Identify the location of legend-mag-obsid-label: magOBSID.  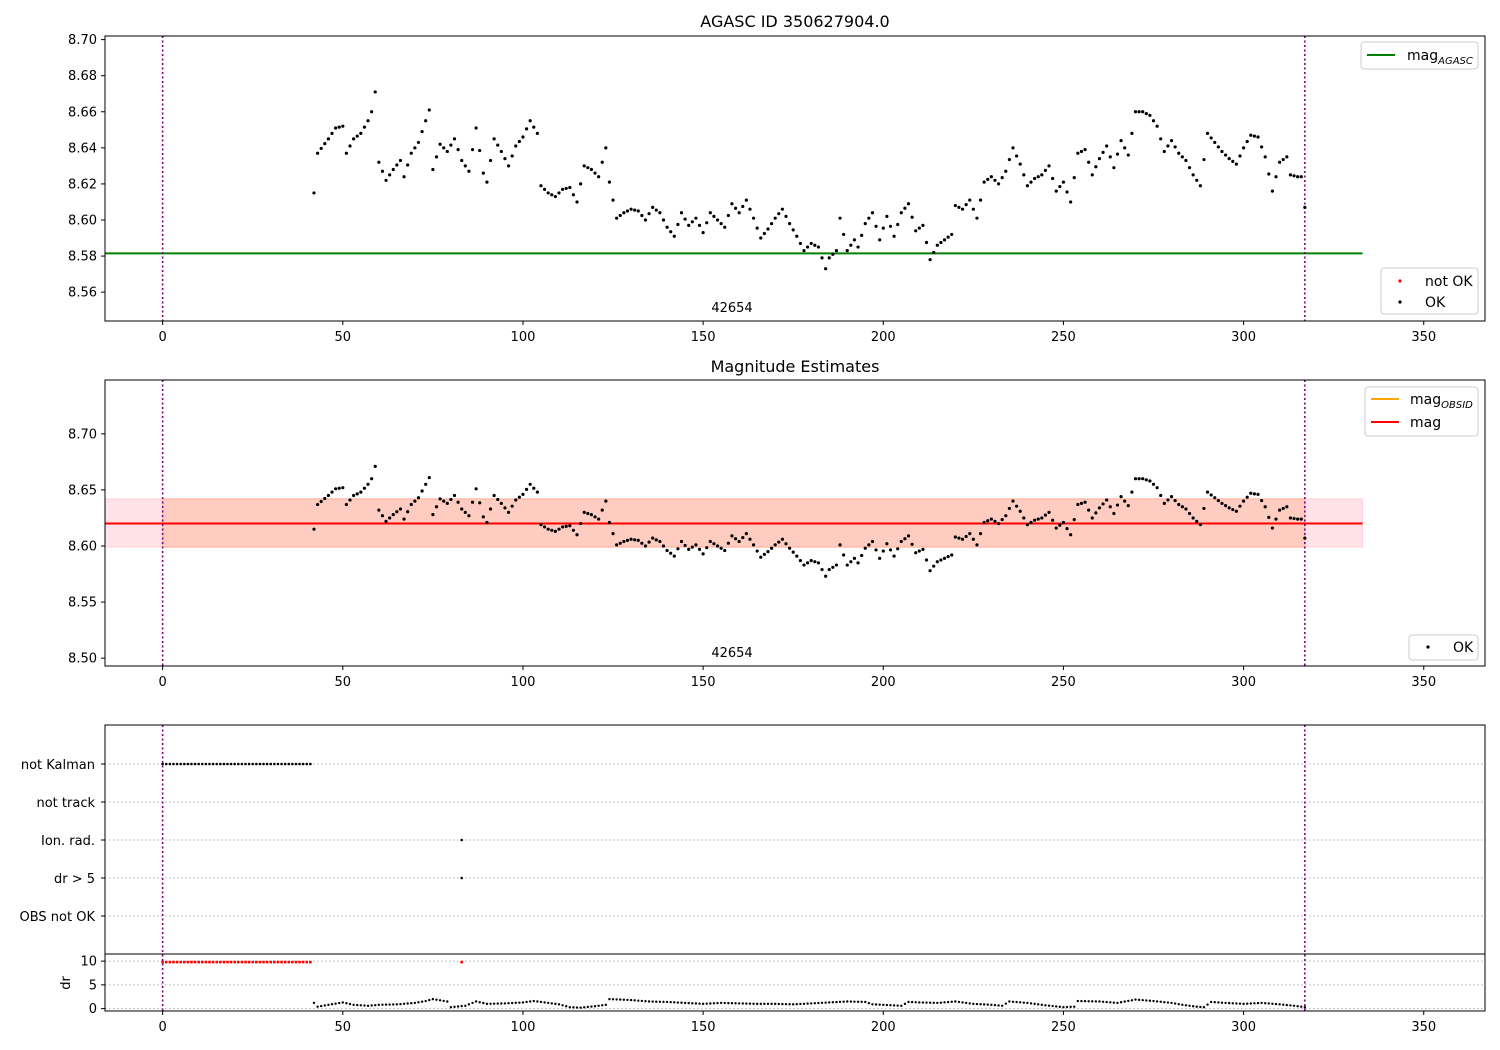
(1441, 401).